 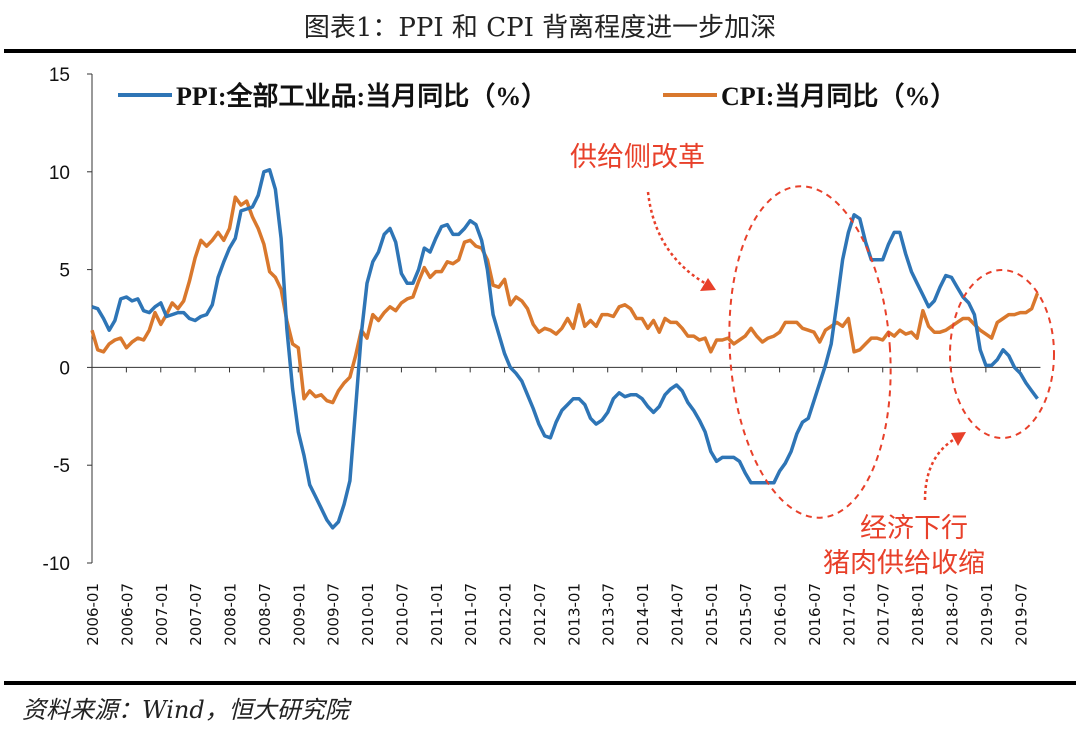 What do you see at coordinates (609, 614) in the screenshot?
I see `x-tick-label: 2013-07` at bounding box center [609, 614].